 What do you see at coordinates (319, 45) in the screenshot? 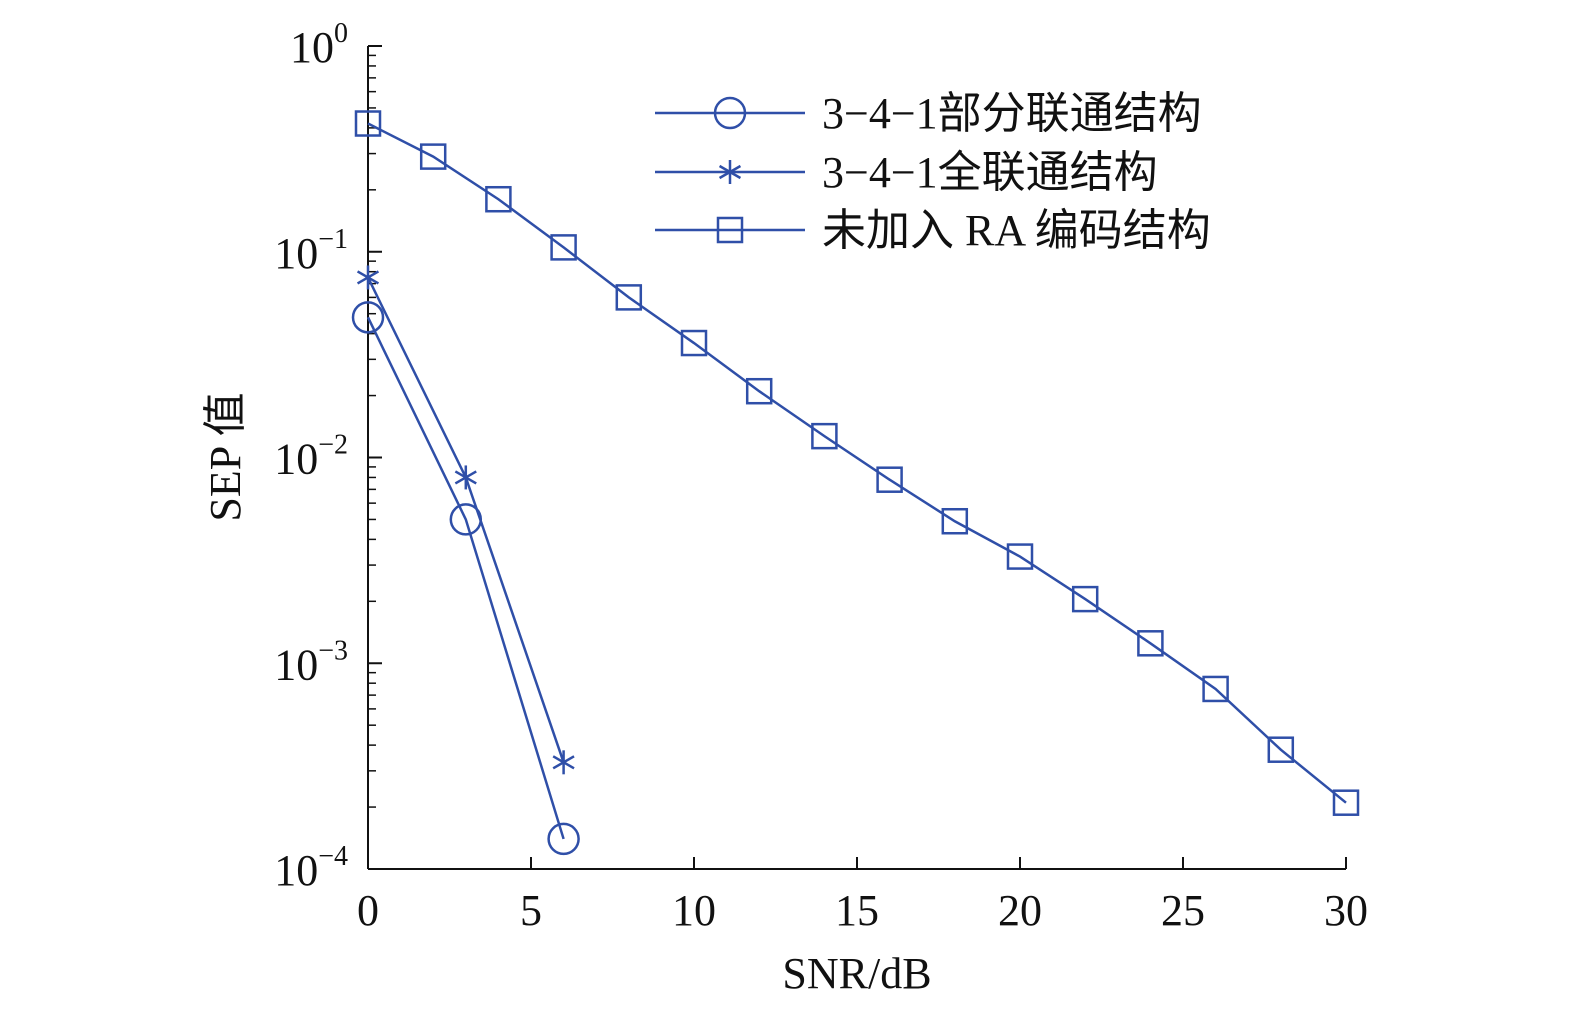
I see `y-tick-label: 10⁰` at bounding box center [319, 45].